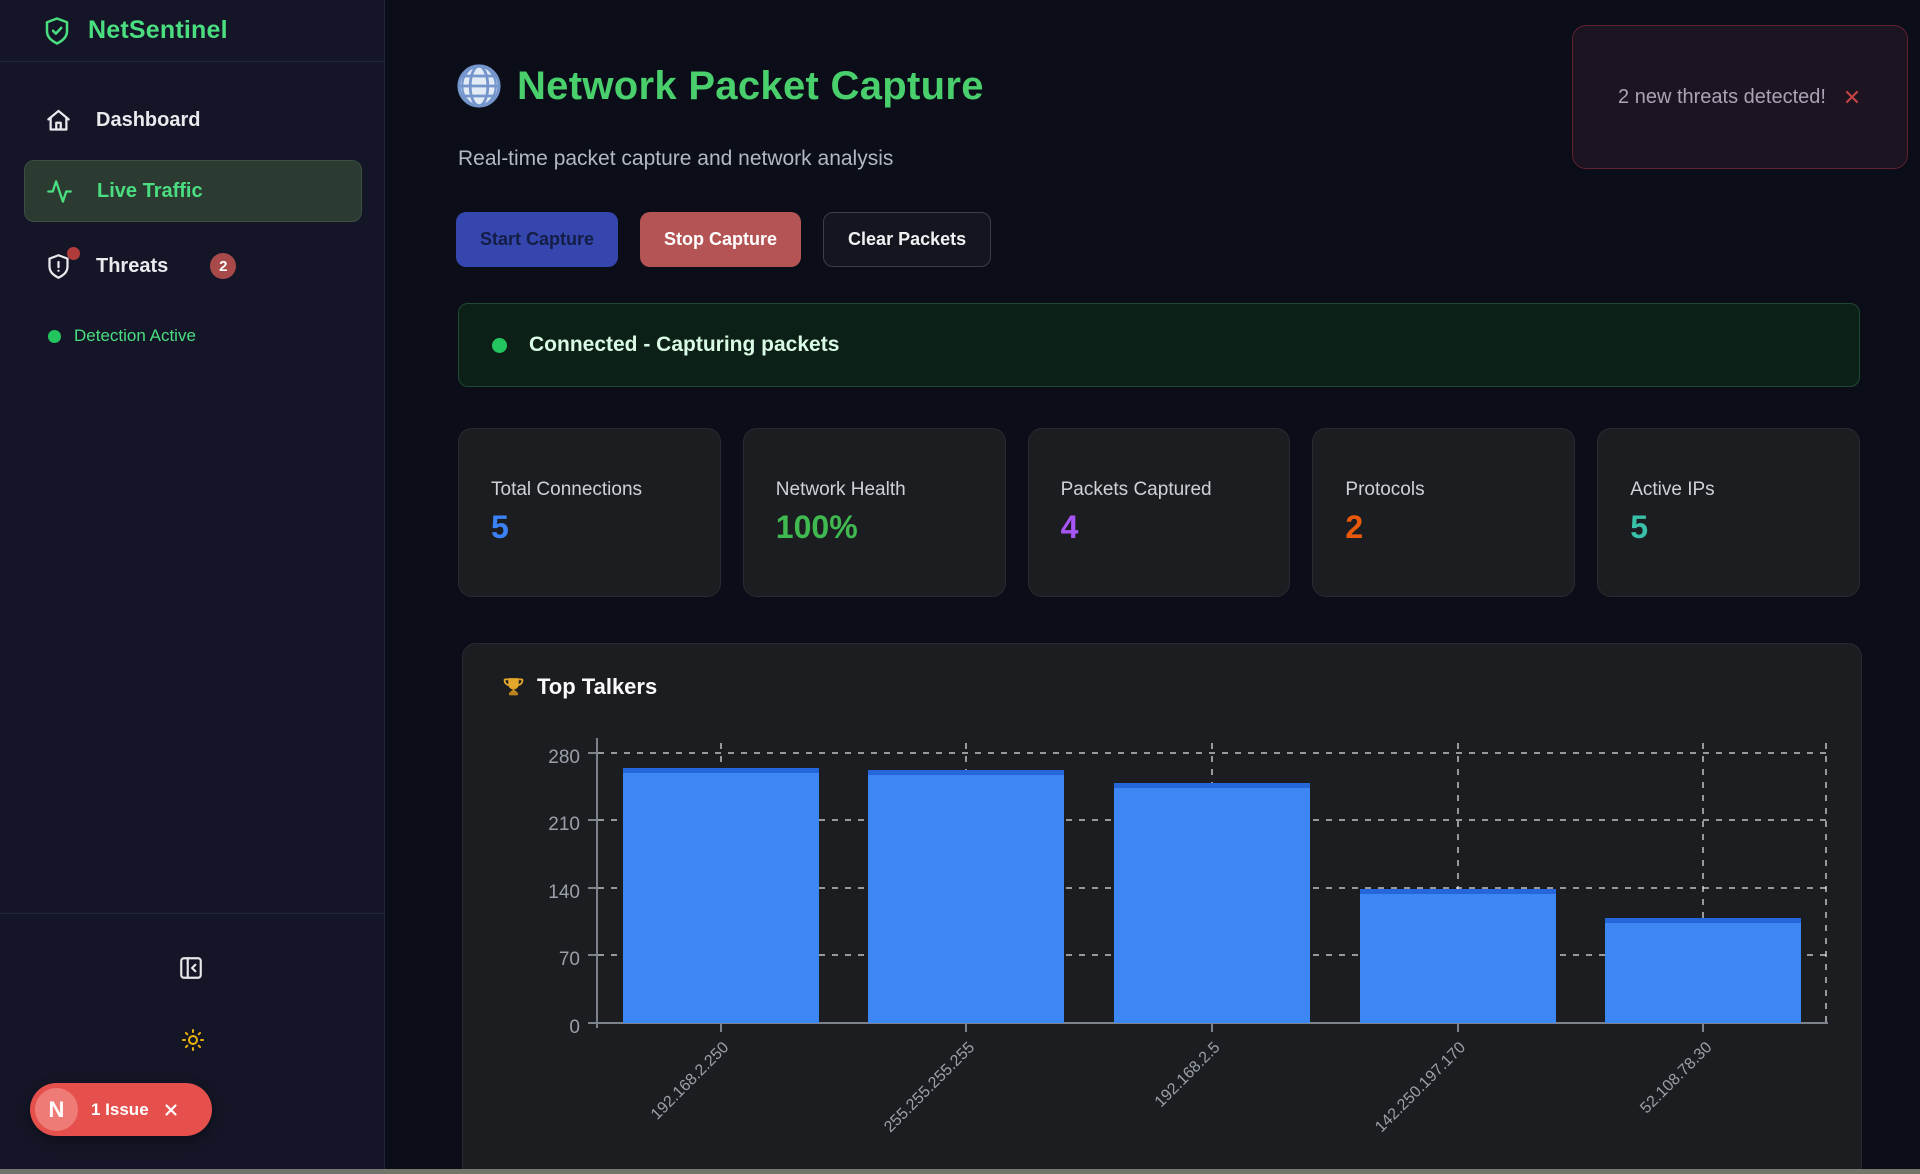  I want to click on collapse-sidebar-button, so click(191, 968).